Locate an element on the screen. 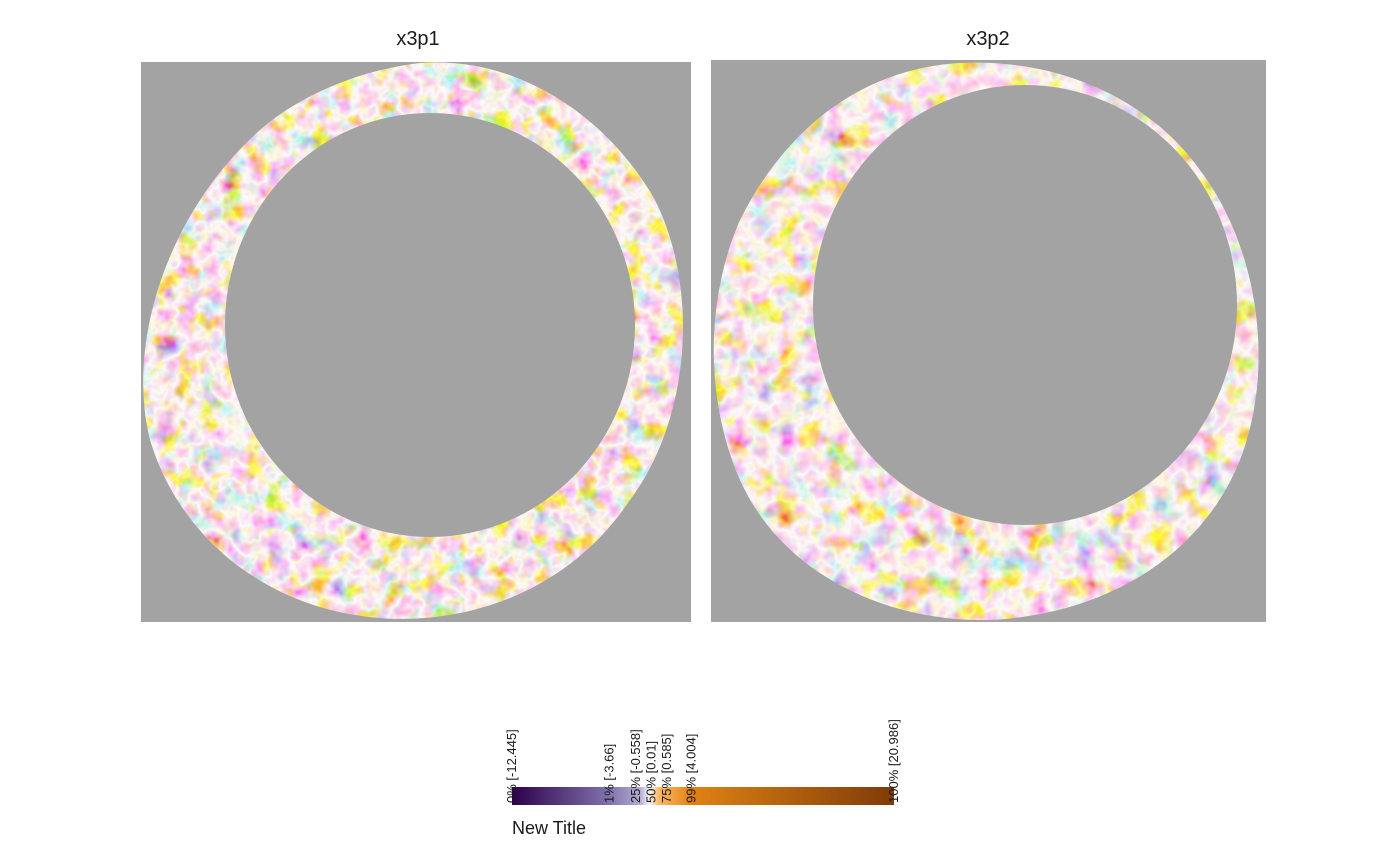 This screenshot has width=1400, height=865. colorbar-tick-label: 50% [0.01] is located at coordinates (651, 772).